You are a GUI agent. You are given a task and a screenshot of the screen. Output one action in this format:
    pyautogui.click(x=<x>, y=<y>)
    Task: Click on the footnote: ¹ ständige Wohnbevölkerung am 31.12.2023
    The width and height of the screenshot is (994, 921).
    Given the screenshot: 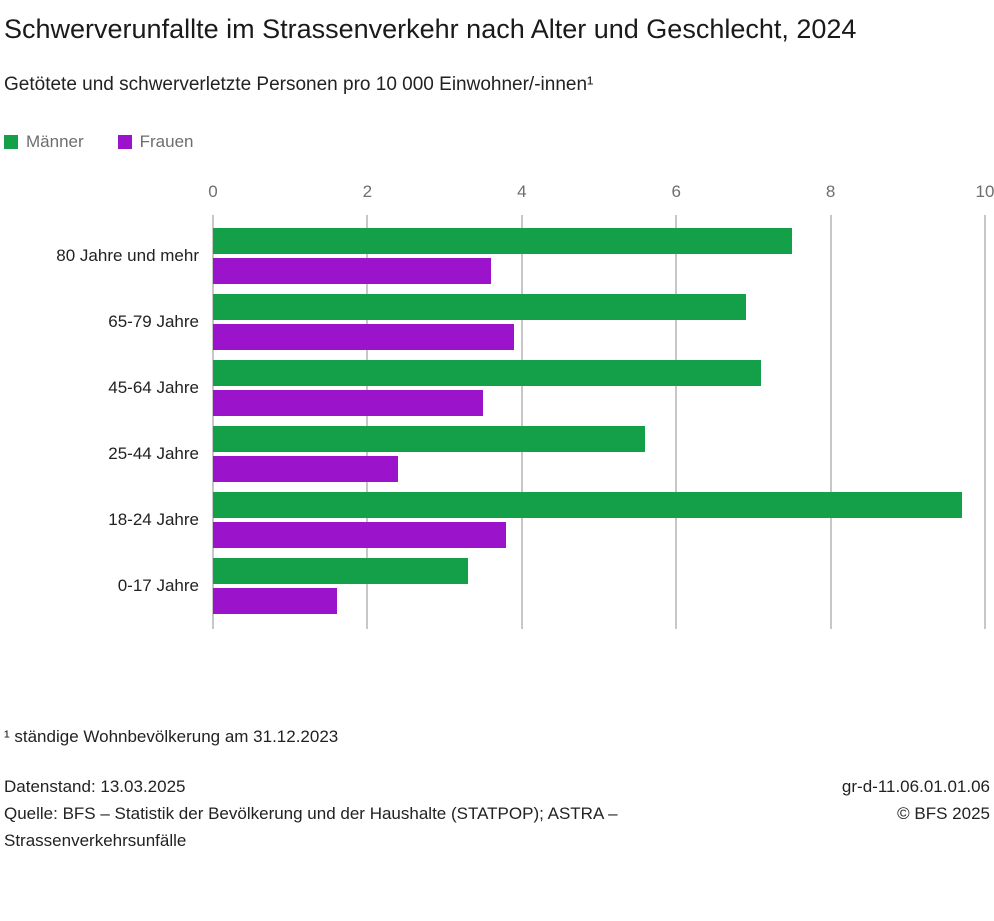 What is the action you would take?
    pyautogui.click(x=171, y=736)
    